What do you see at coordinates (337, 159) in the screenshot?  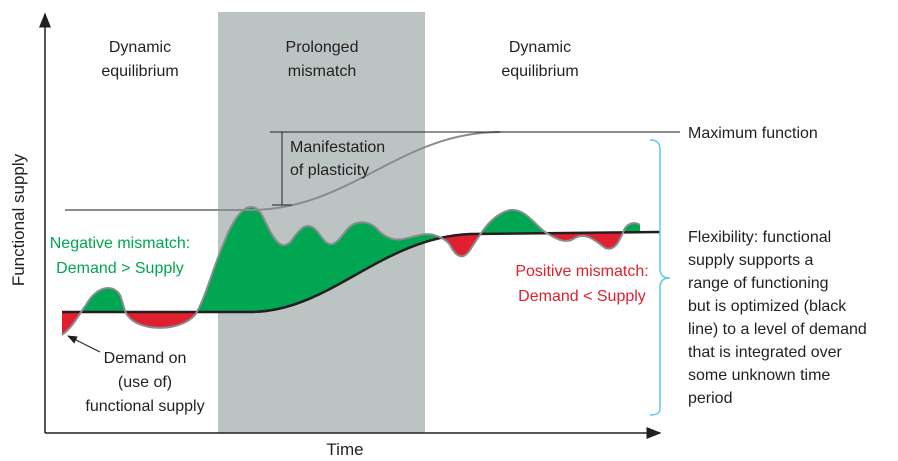 I see `plasticity-label: Manifestation of plasticity` at bounding box center [337, 159].